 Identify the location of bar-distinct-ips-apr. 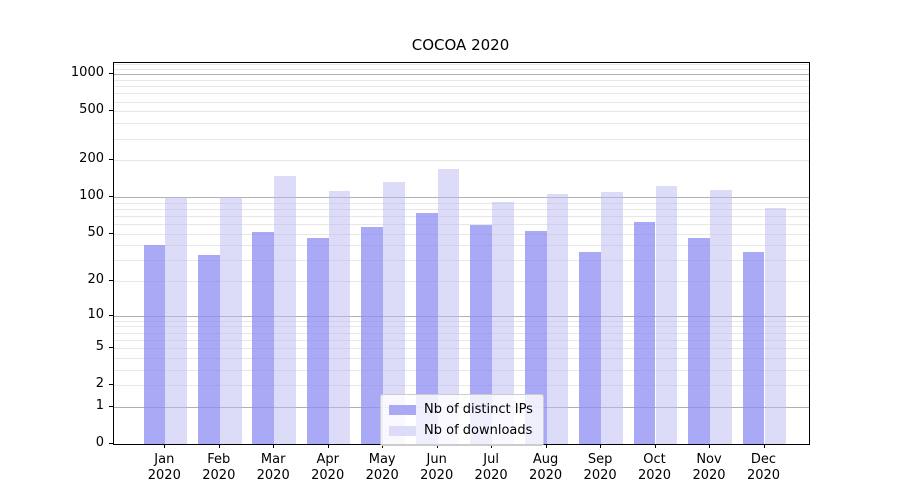
(317, 340).